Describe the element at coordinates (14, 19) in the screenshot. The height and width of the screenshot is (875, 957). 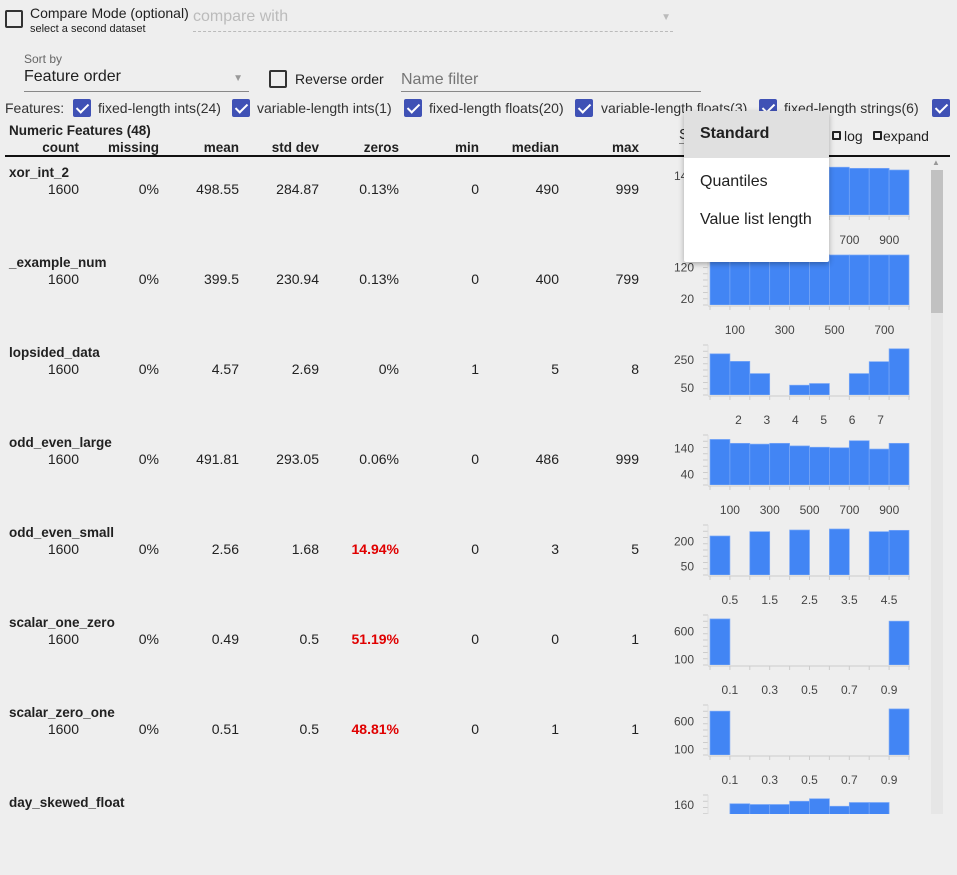
I see `compare-mode-checkbox` at that location.